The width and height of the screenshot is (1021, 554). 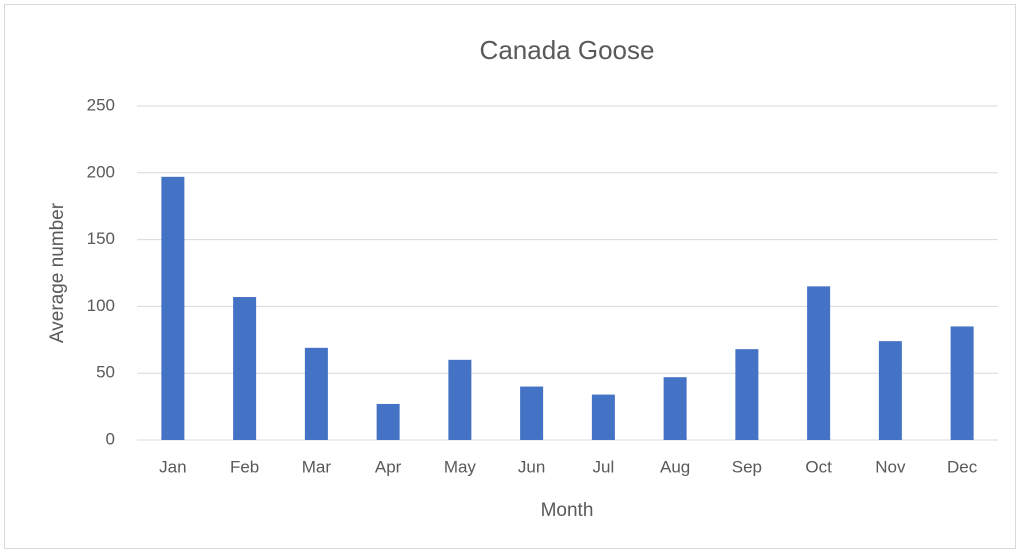 What do you see at coordinates (110, 438) in the screenshot?
I see `y-tick-label: 0` at bounding box center [110, 438].